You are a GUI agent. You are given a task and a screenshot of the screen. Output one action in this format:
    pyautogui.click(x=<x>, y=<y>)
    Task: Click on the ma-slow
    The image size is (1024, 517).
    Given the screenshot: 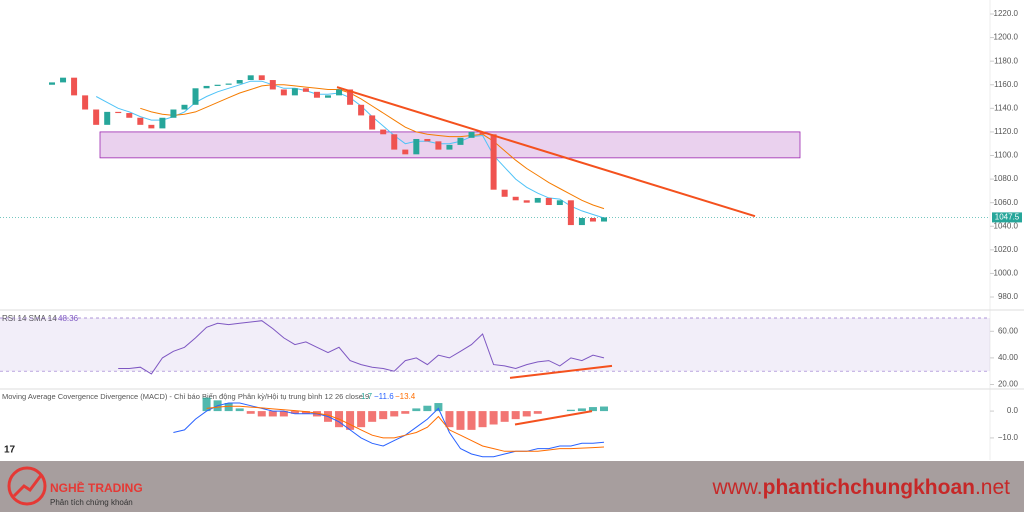 What is the action you would take?
    pyautogui.click(x=372, y=147)
    